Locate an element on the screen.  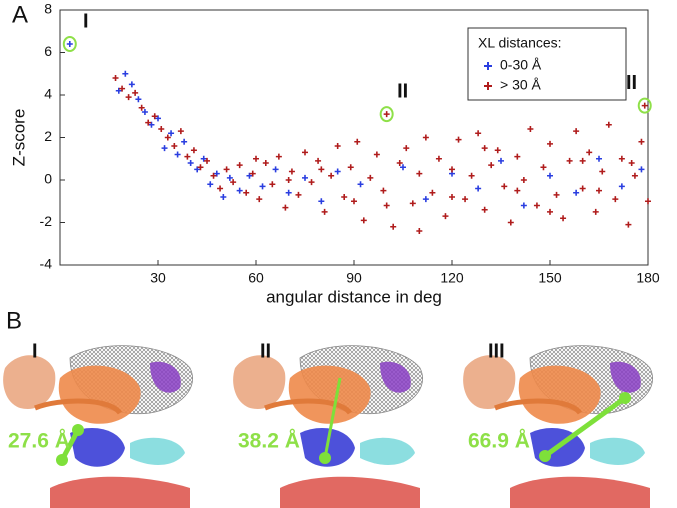
y-tick-label: 6 is located at coordinates (48, 51).